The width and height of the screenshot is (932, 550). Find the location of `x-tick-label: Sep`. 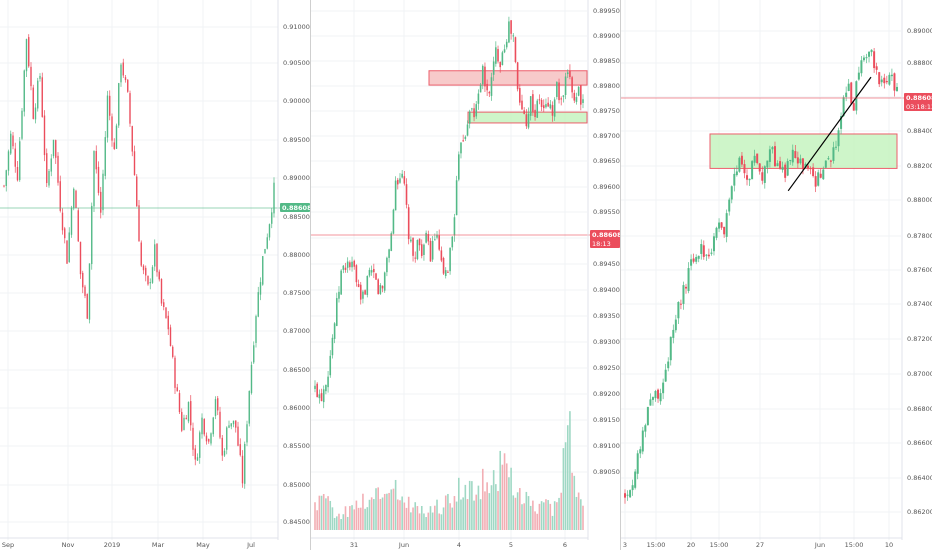

x-tick-label: Sep is located at coordinates (8, 545).